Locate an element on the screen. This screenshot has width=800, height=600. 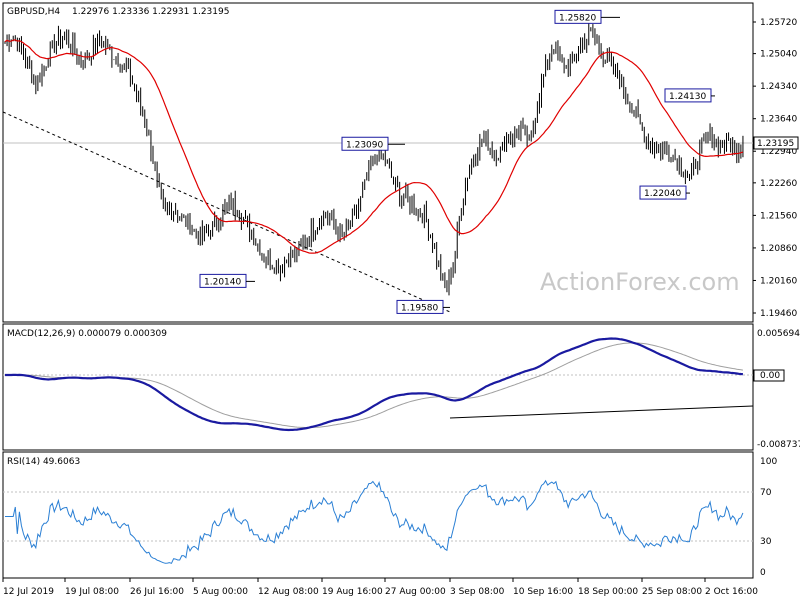
annotation-label: 1.20140 is located at coordinates (222, 282).